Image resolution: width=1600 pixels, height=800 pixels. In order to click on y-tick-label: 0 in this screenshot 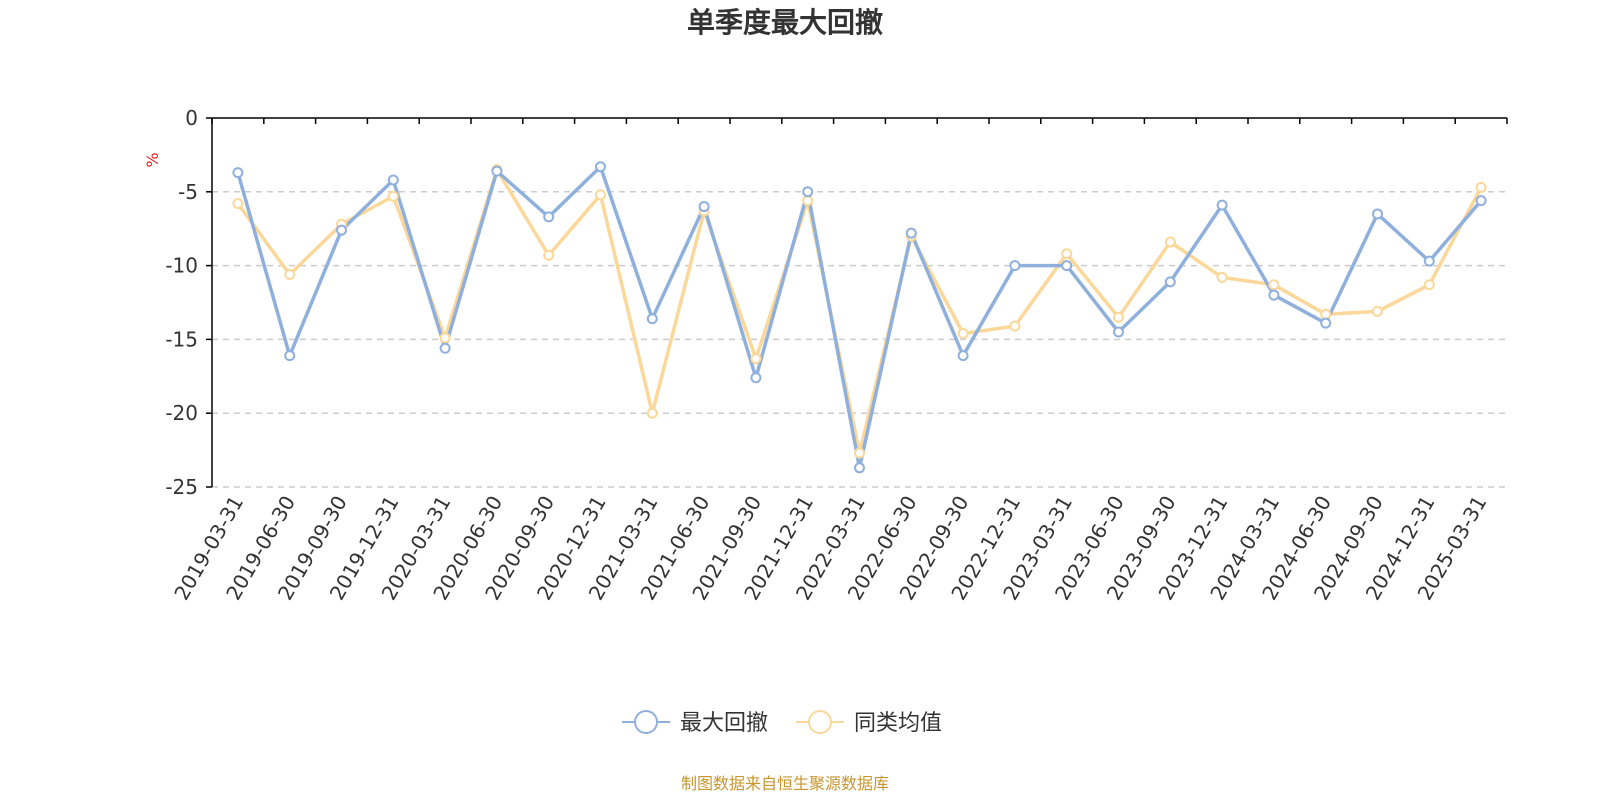, I will do `click(191, 118)`.